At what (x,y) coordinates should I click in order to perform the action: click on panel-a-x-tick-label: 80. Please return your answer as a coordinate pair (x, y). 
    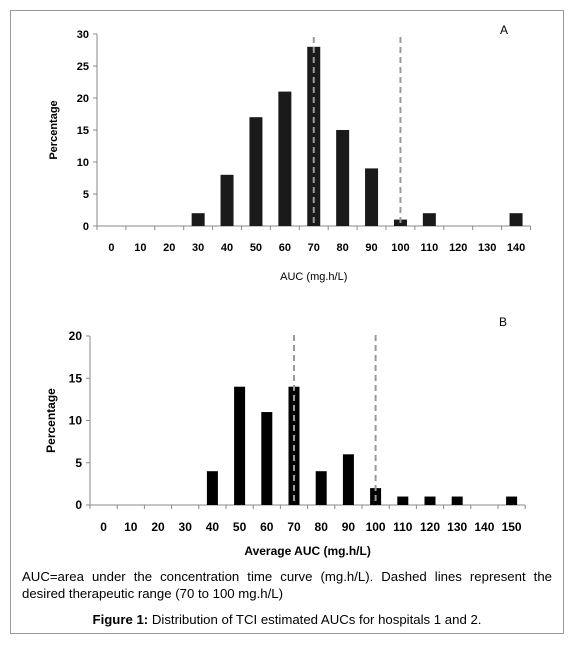
    Looking at the image, I should click on (343, 248).